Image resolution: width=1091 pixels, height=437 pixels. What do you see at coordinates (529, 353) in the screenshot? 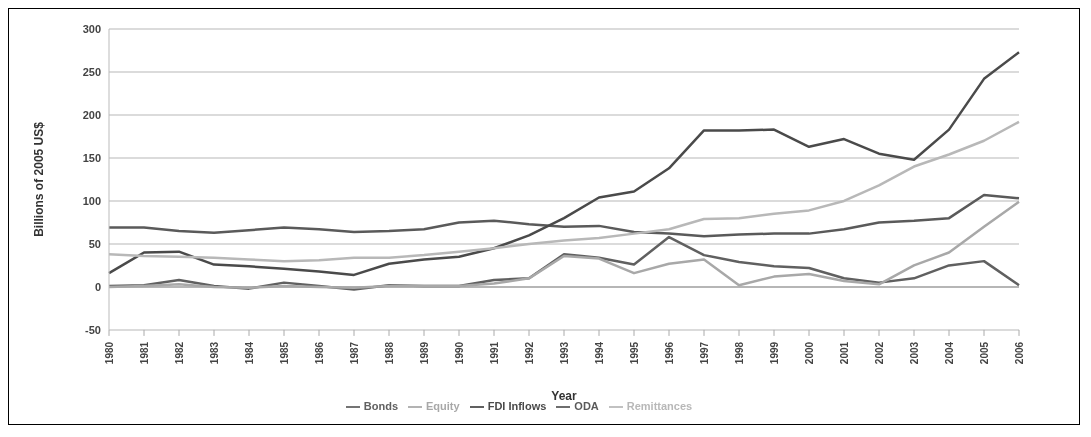
I see `x-tick-label: 1992` at bounding box center [529, 353].